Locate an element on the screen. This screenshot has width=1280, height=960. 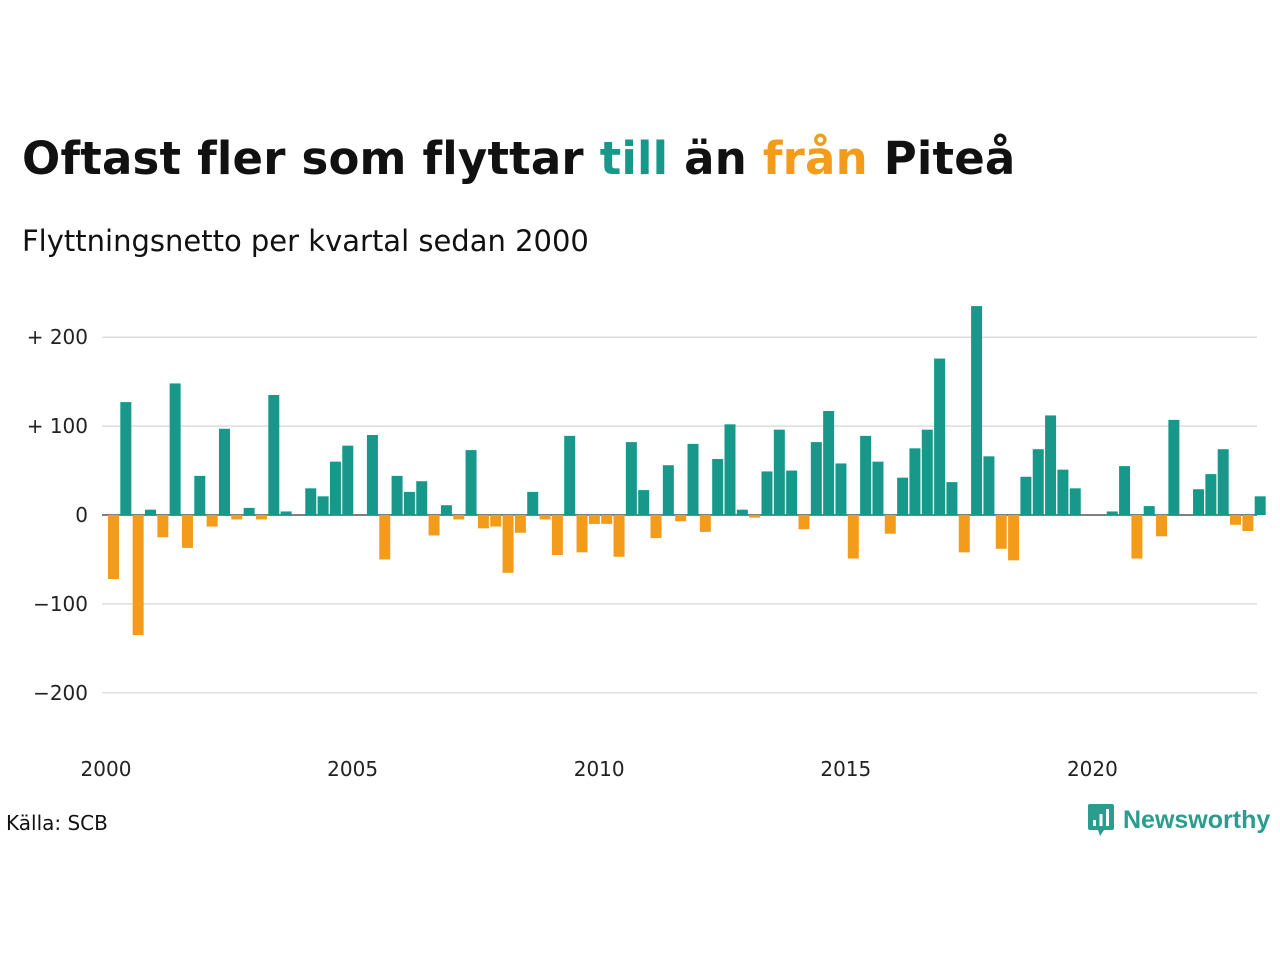
source-note: Källa: SCB is located at coordinates (57, 823).